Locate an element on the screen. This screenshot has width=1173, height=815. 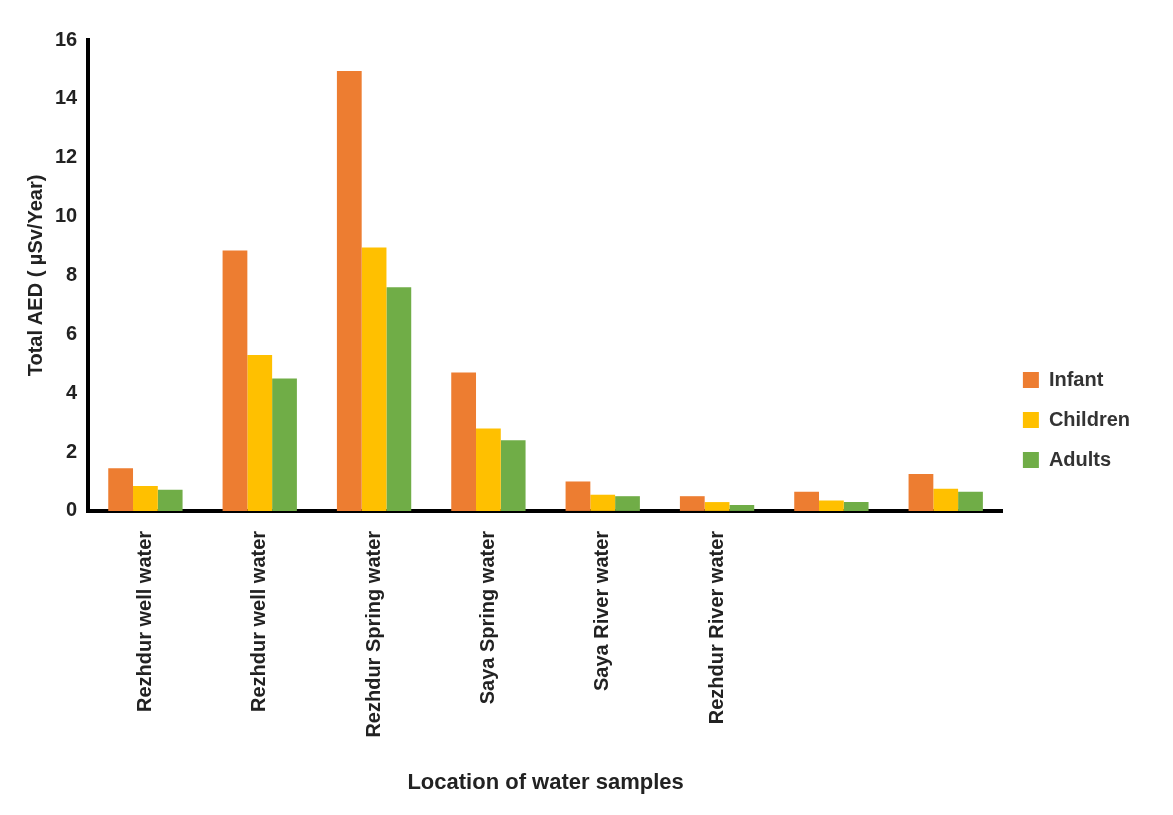
legend-label: Children is located at coordinates (1089, 418).